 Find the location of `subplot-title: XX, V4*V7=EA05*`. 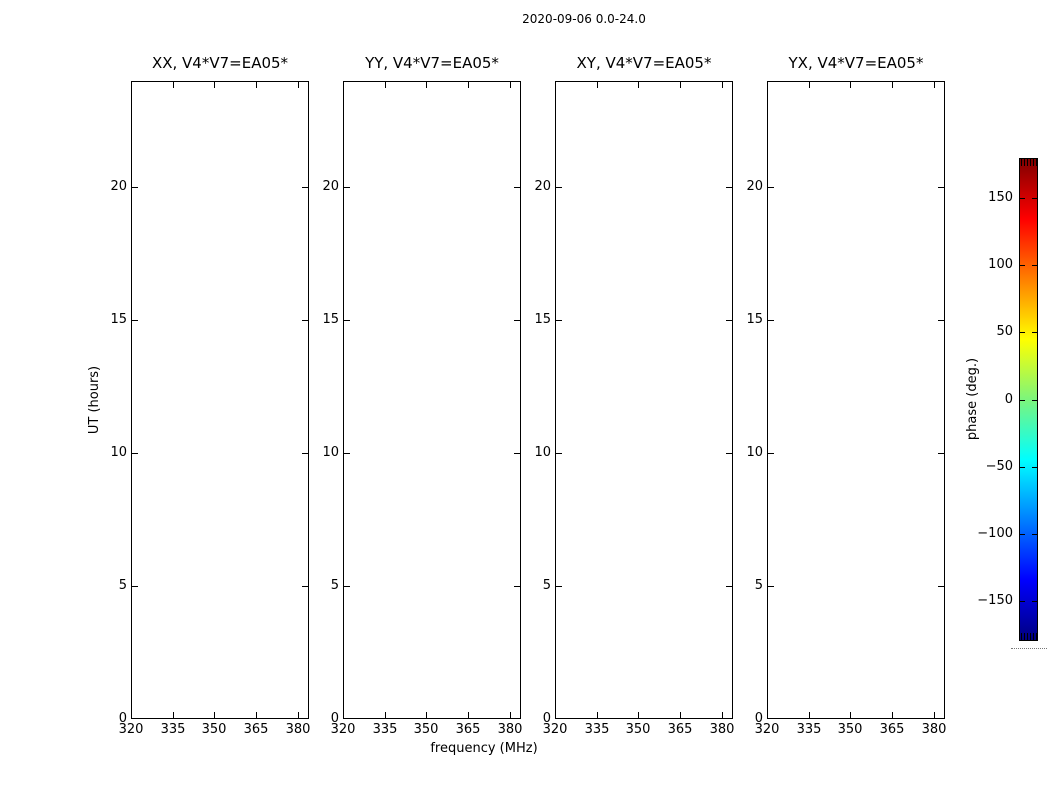

subplot-title: XX, V4*V7=EA05* is located at coordinates (220, 63).